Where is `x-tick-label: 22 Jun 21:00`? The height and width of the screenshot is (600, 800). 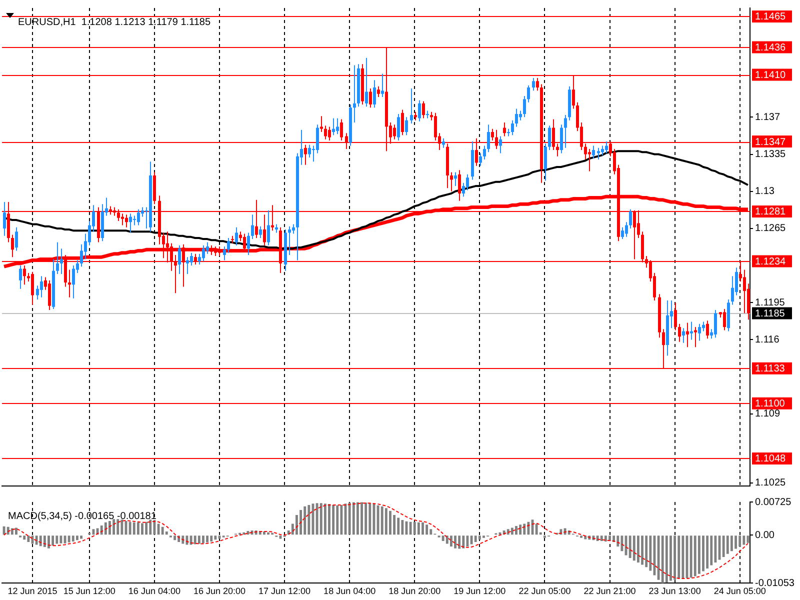 x-tick-label: 22 Jun 21:00 is located at coordinates (610, 591).